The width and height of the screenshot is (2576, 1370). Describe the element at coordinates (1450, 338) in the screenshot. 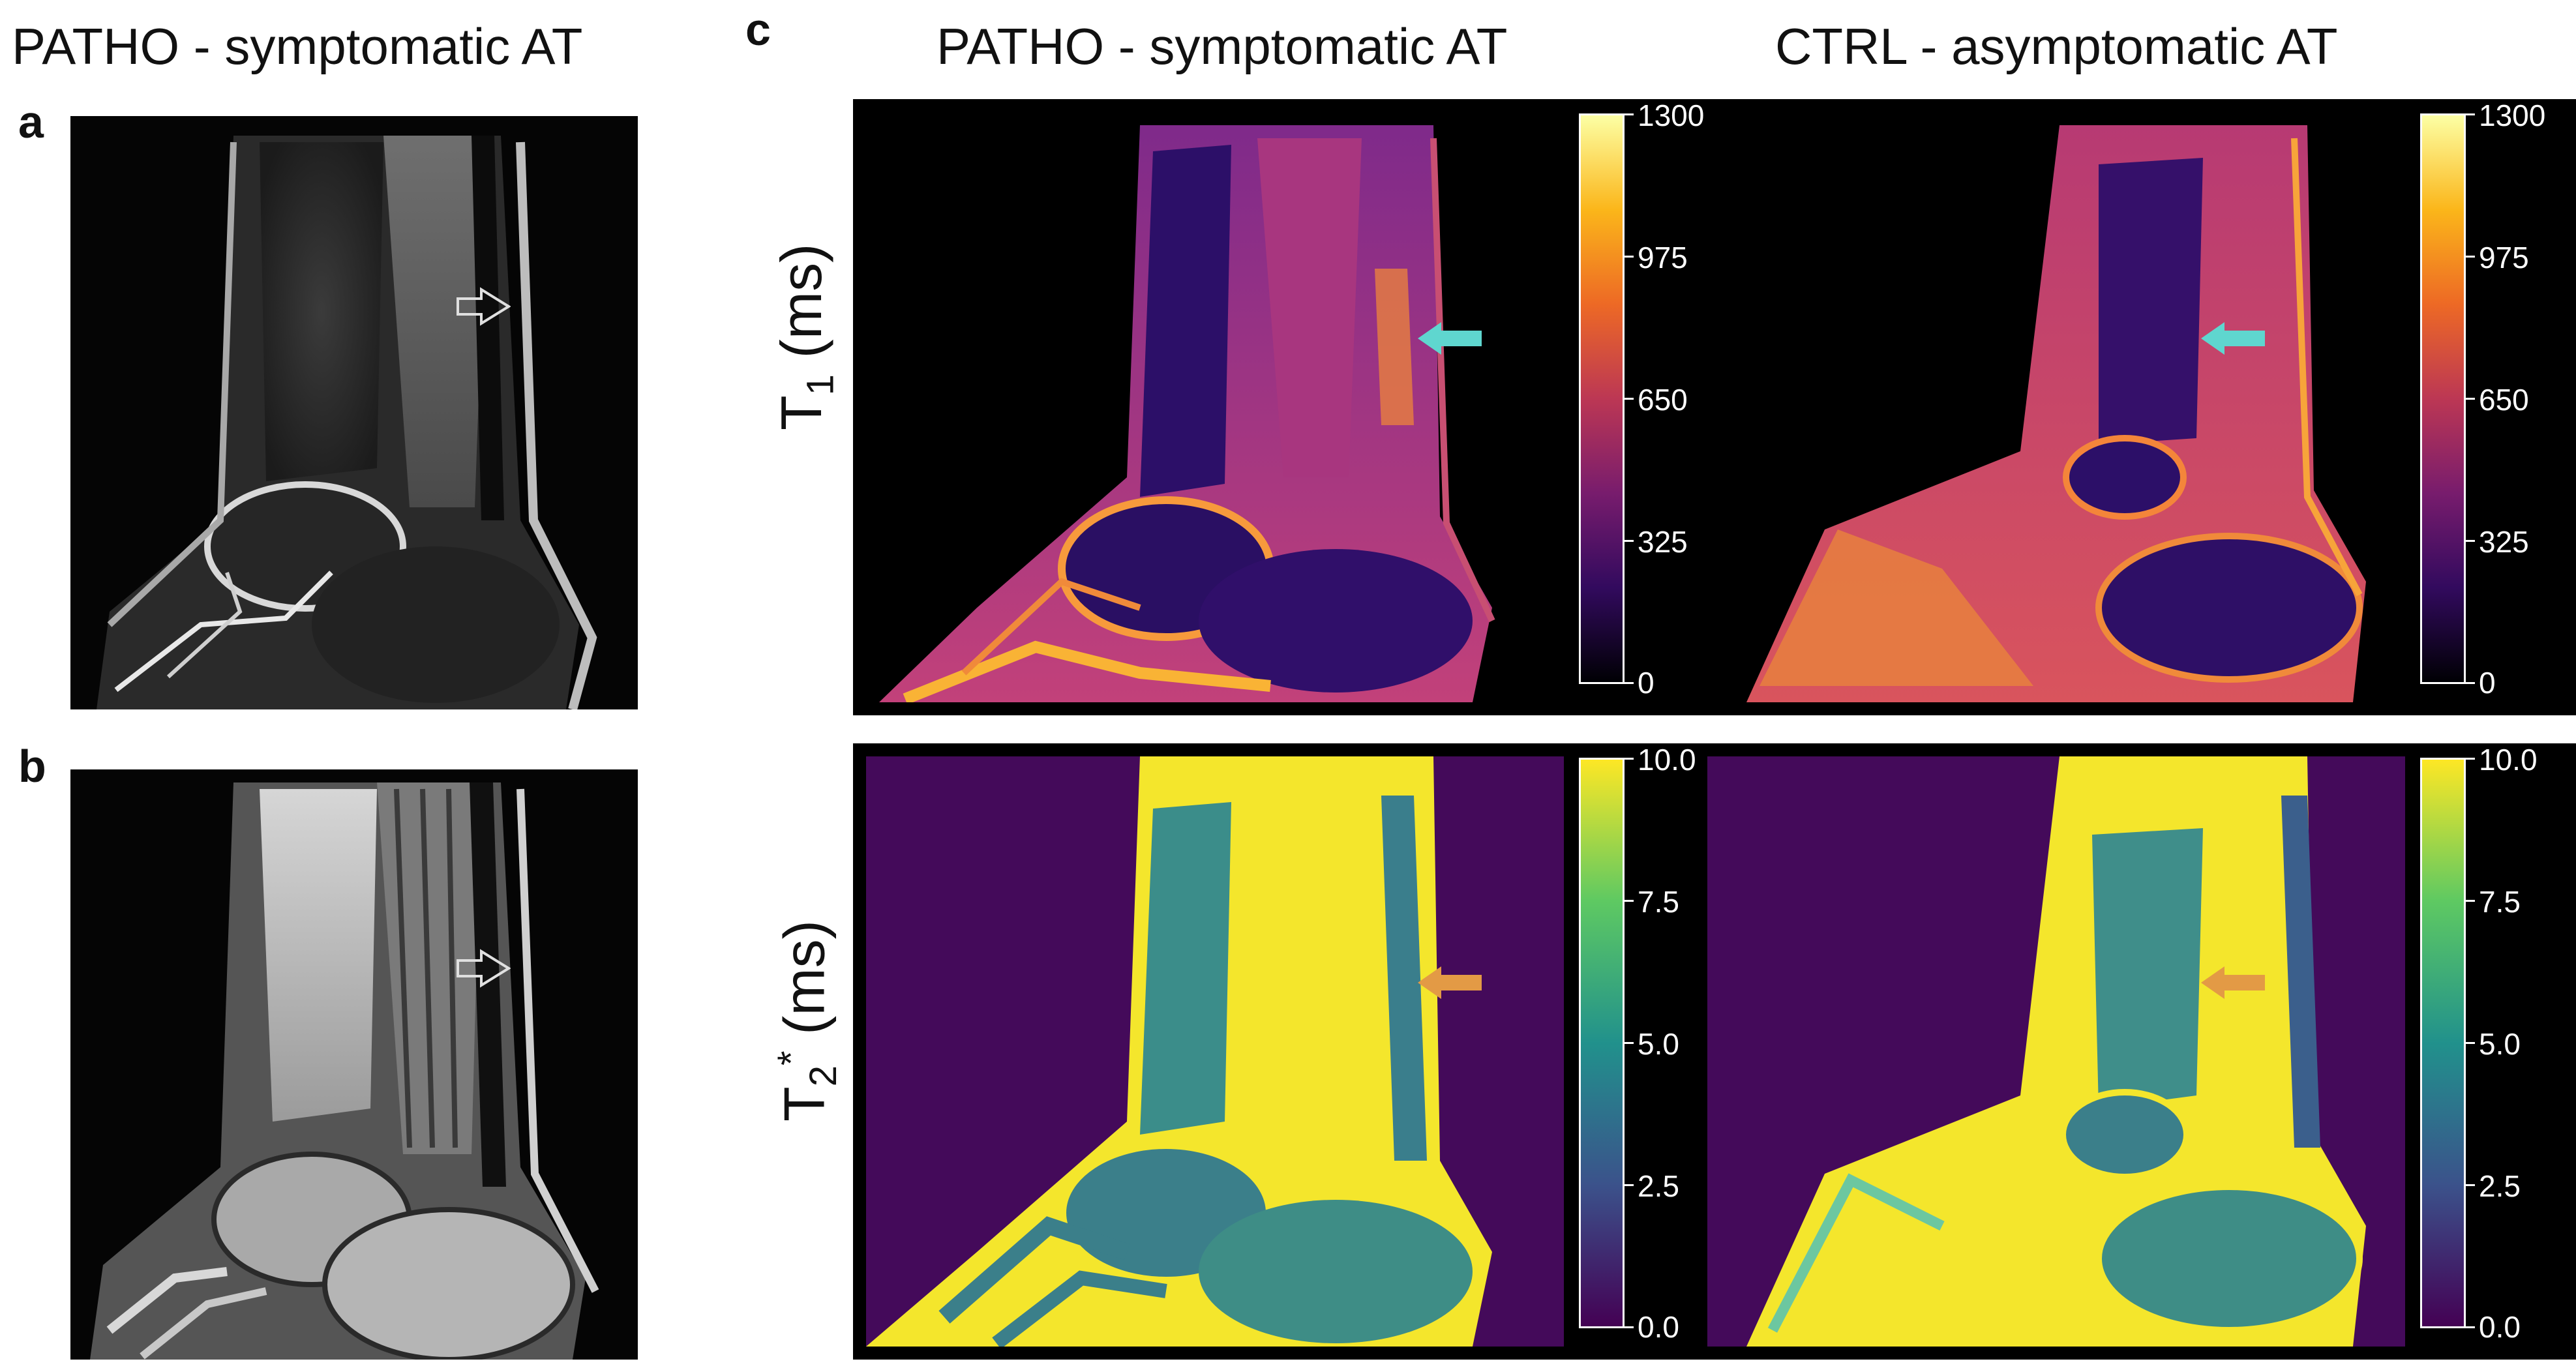

I see `t1-patho-arrow-icon` at that location.